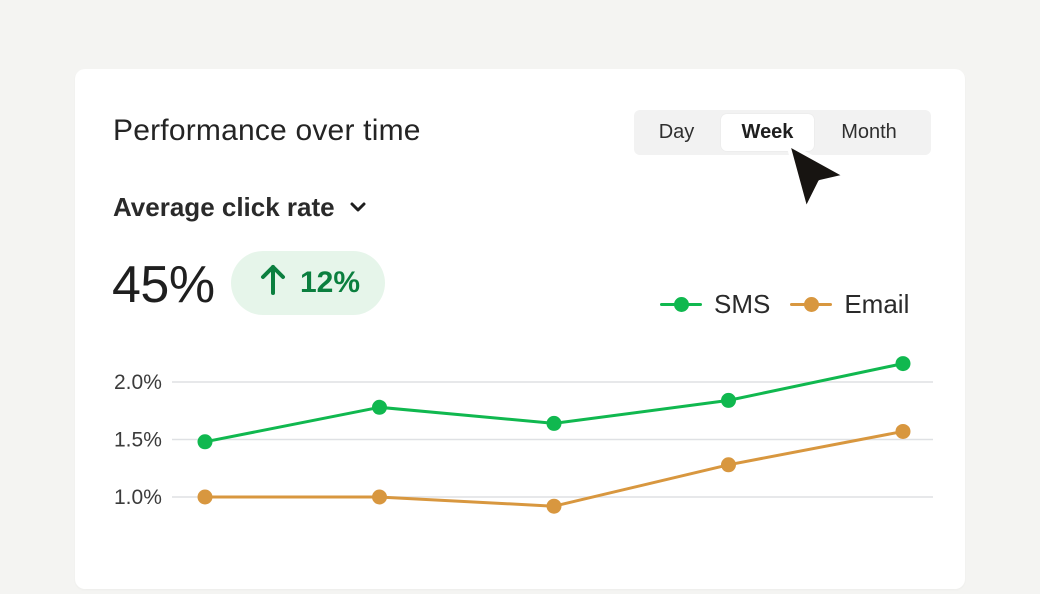 The height and width of the screenshot is (594, 1040). I want to click on legend-item-sms: SMS, so click(715, 304).